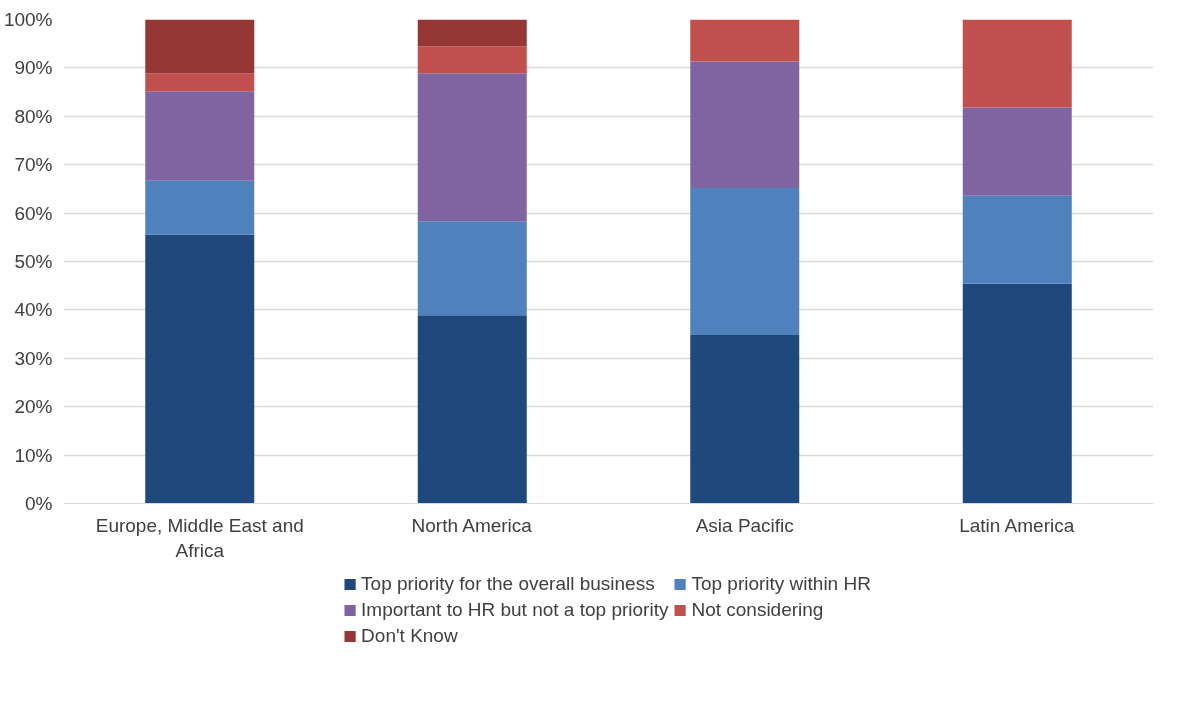 This screenshot has width=1199, height=717. What do you see at coordinates (33, 68) in the screenshot?
I see `y-tick-label: 90%` at bounding box center [33, 68].